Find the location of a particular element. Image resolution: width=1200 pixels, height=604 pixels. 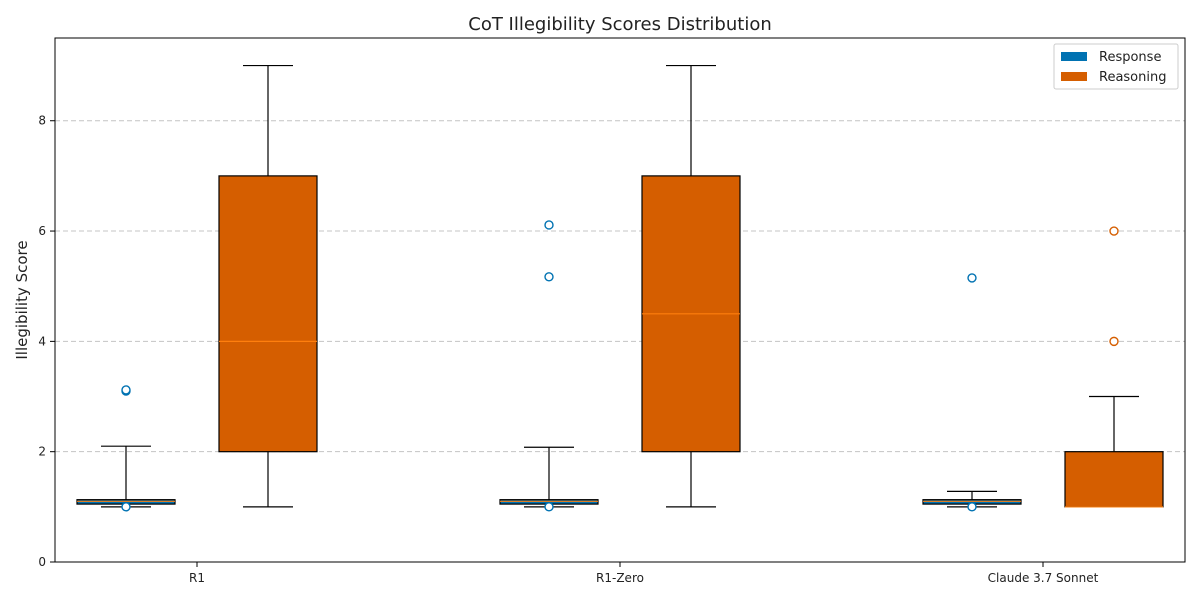

legend-label-reasoning: Reasoning is located at coordinates (1132, 77).